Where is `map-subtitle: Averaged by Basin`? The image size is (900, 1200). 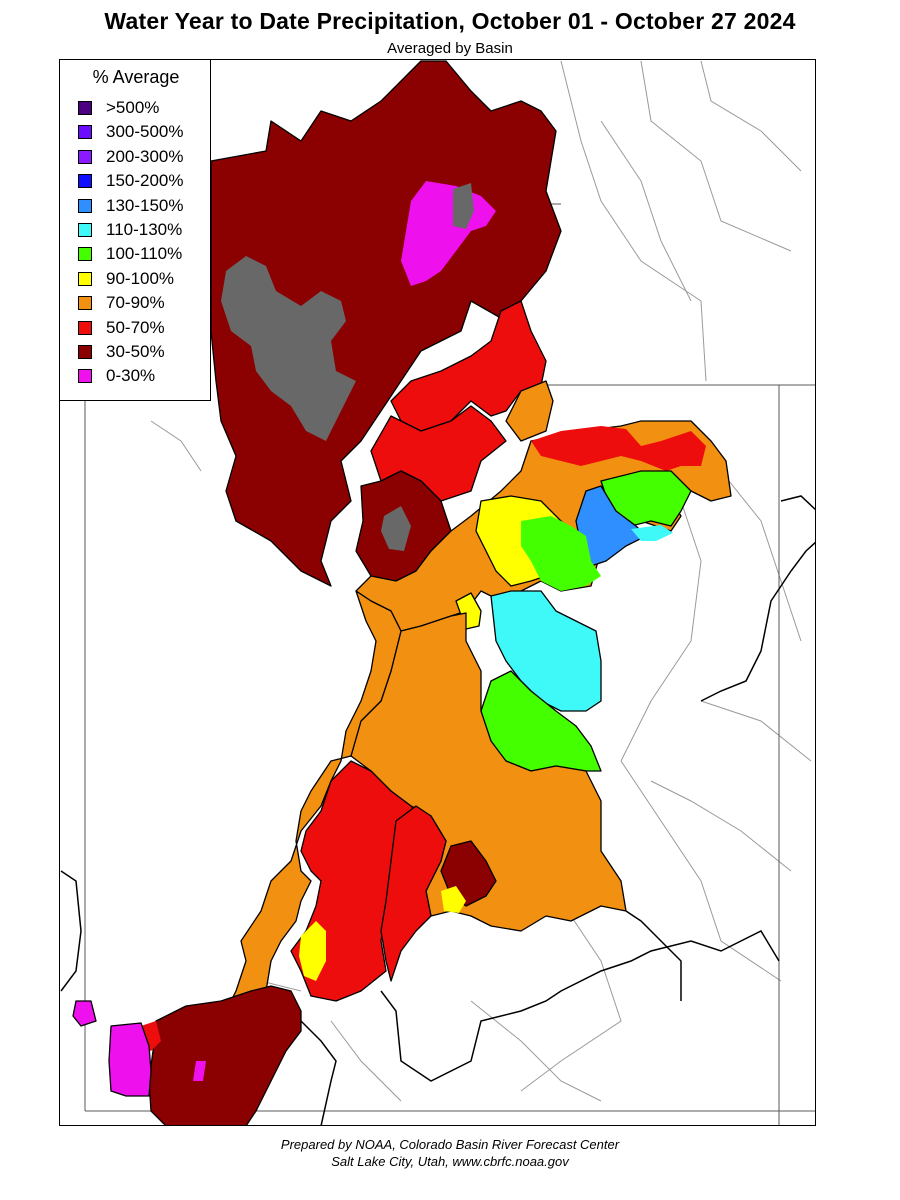 map-subtitle: Averaged by Basin is located at coordinates (450, 48).